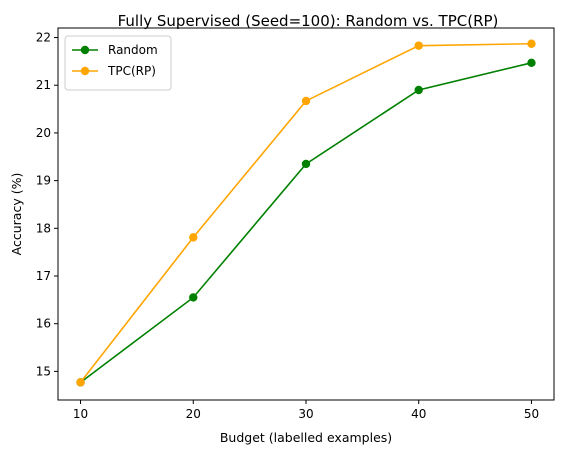 This screenshot has height=455, width=563. What do you see at coordinates (43, 38) in the screenshot?
I see `y-tick-label: 22` at bounding box center [43, 38].